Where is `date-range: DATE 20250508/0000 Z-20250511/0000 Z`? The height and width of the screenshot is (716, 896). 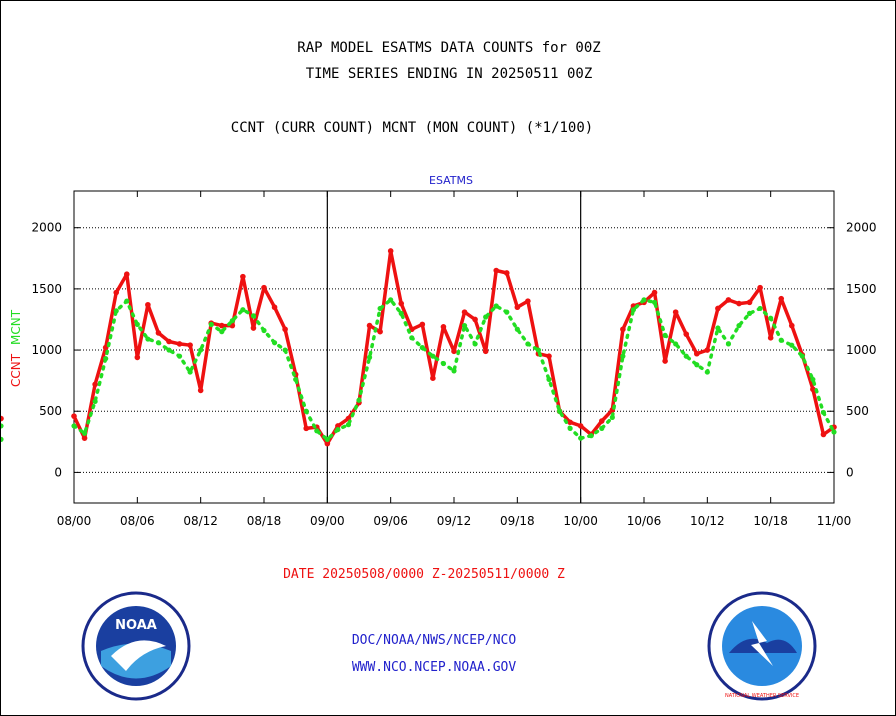
date-range: DATE 20250508/0000 Z-20250511/0000 Z is located at coordinates (424, 574).